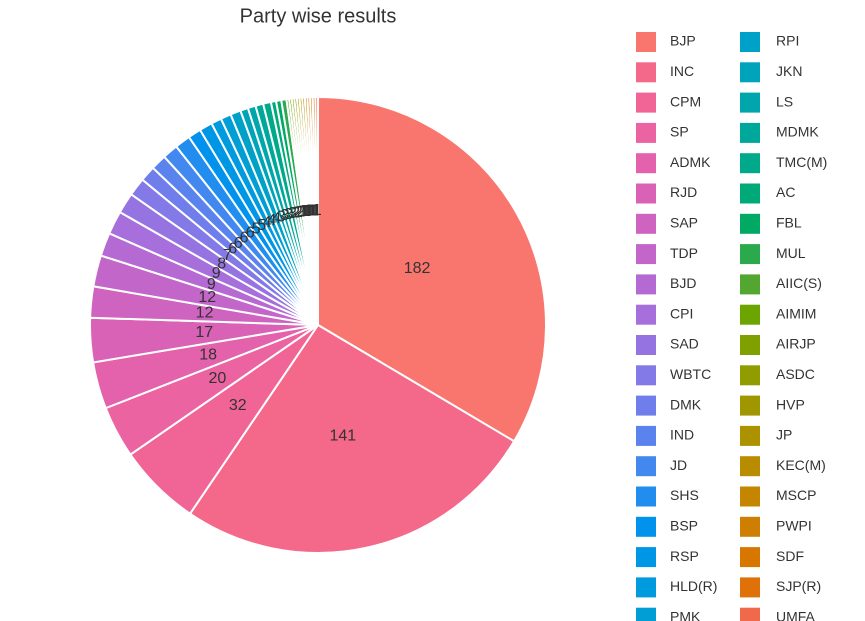 The width and height of the screenshot is (865, 621). I want to click on legend-label: INC, so click(682, 71).